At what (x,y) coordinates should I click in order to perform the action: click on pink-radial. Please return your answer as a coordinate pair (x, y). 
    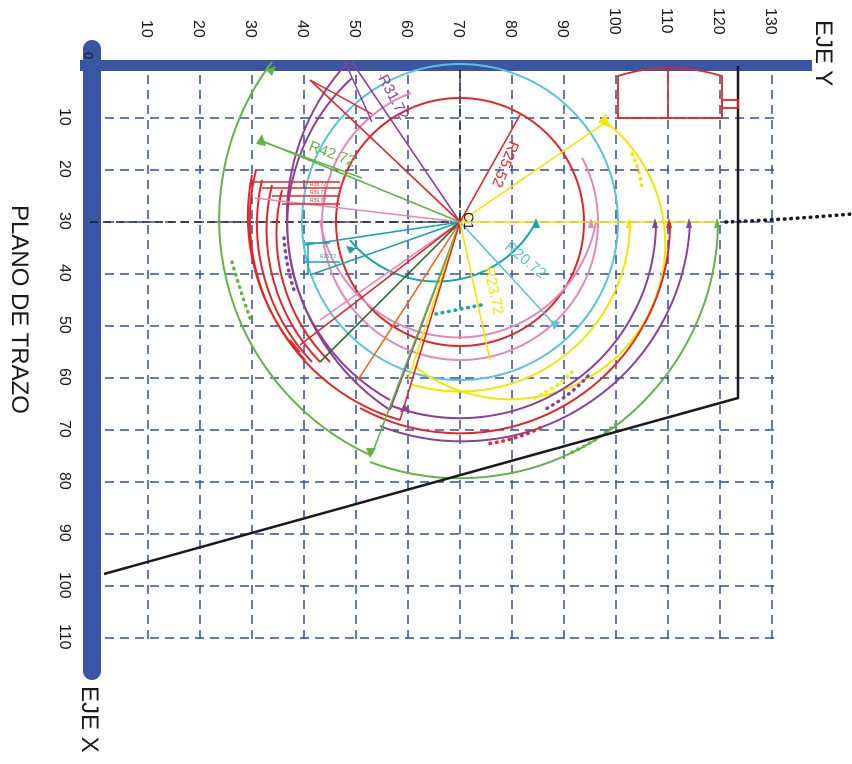
    Looking at the image, I should click on (357, 210).